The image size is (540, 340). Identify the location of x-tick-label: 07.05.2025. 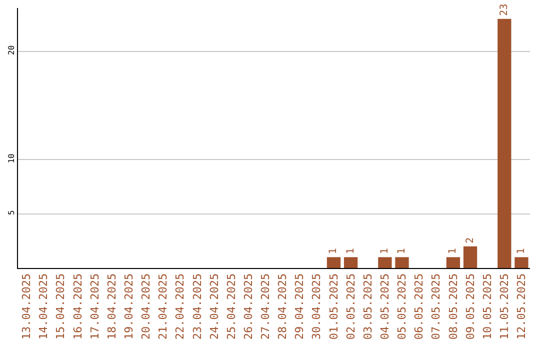
(436, 306).